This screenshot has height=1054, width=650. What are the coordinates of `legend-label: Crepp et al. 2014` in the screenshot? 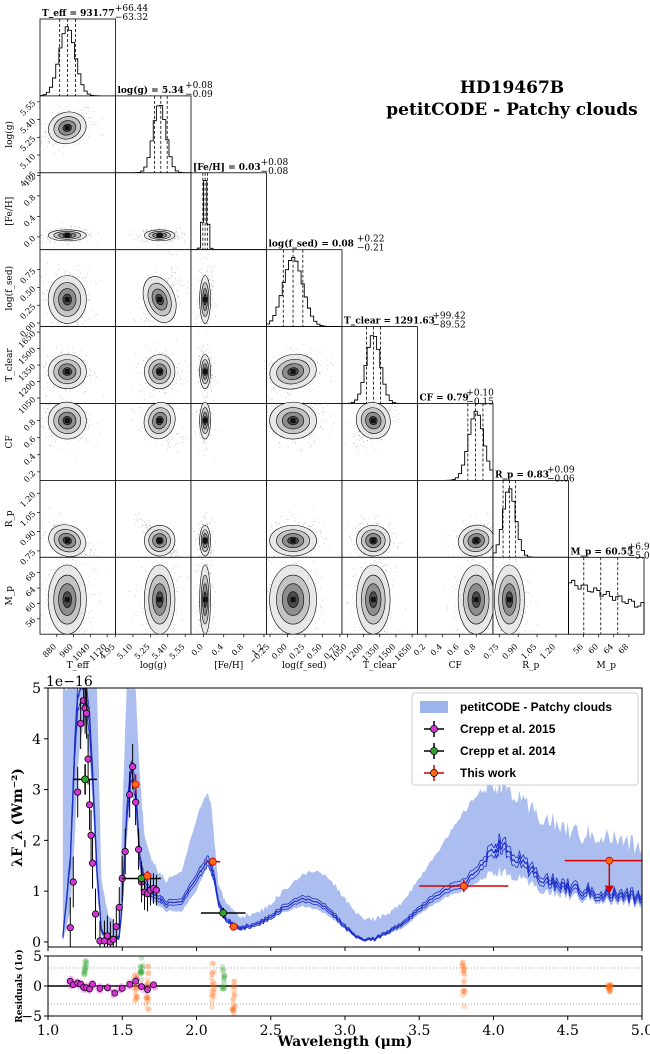 It's located at (508, 751).